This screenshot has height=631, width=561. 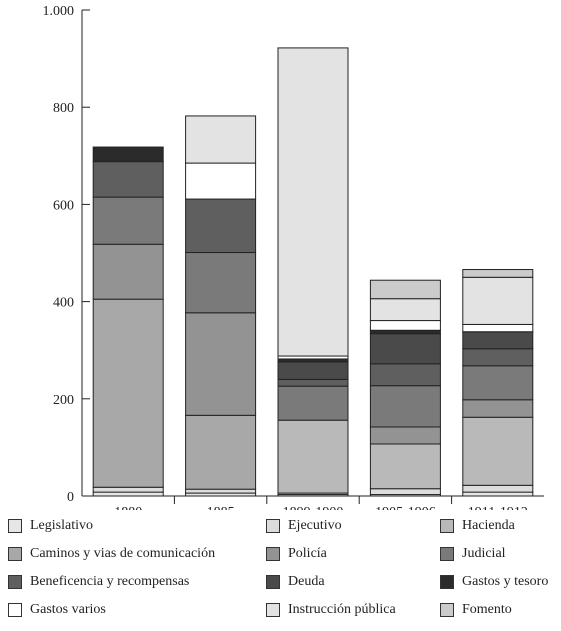 I want to click on legend-item: Gastos varios, so click(x=57, y=610).